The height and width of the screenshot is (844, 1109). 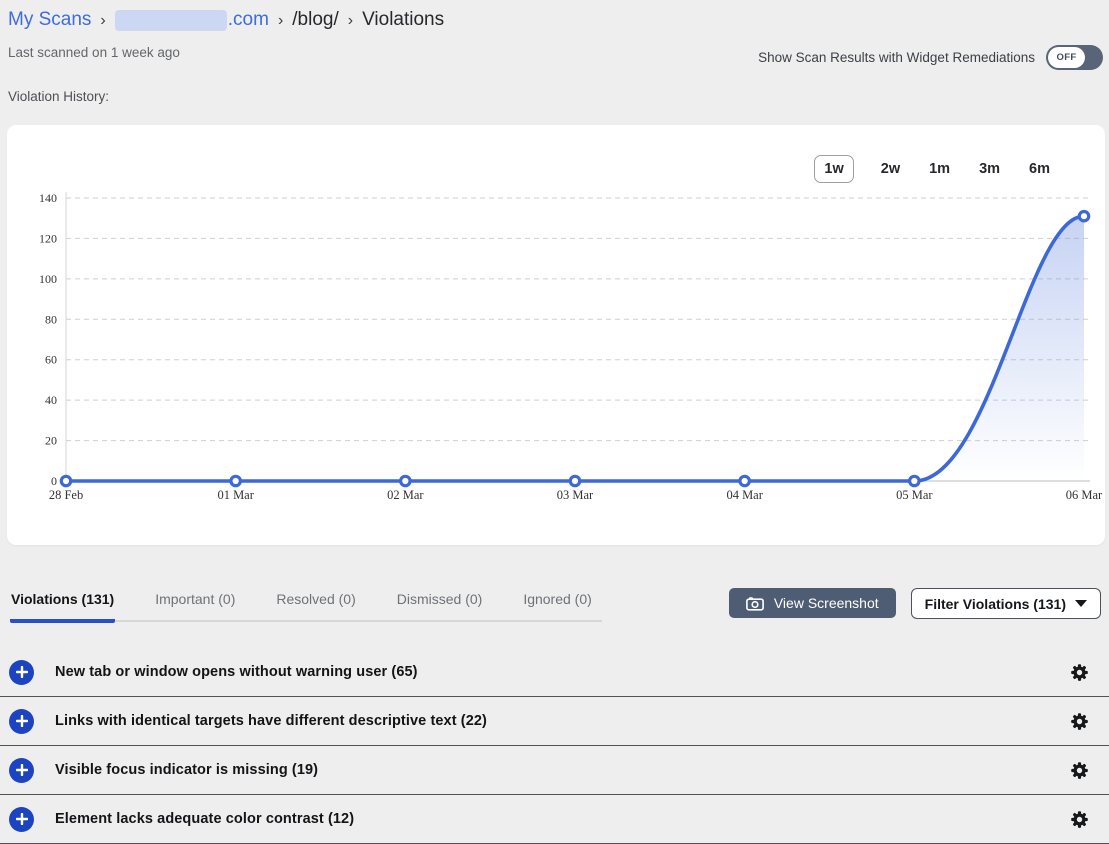 I want to click on toggle-state-text: OFF, so click(x=1066, y=57).